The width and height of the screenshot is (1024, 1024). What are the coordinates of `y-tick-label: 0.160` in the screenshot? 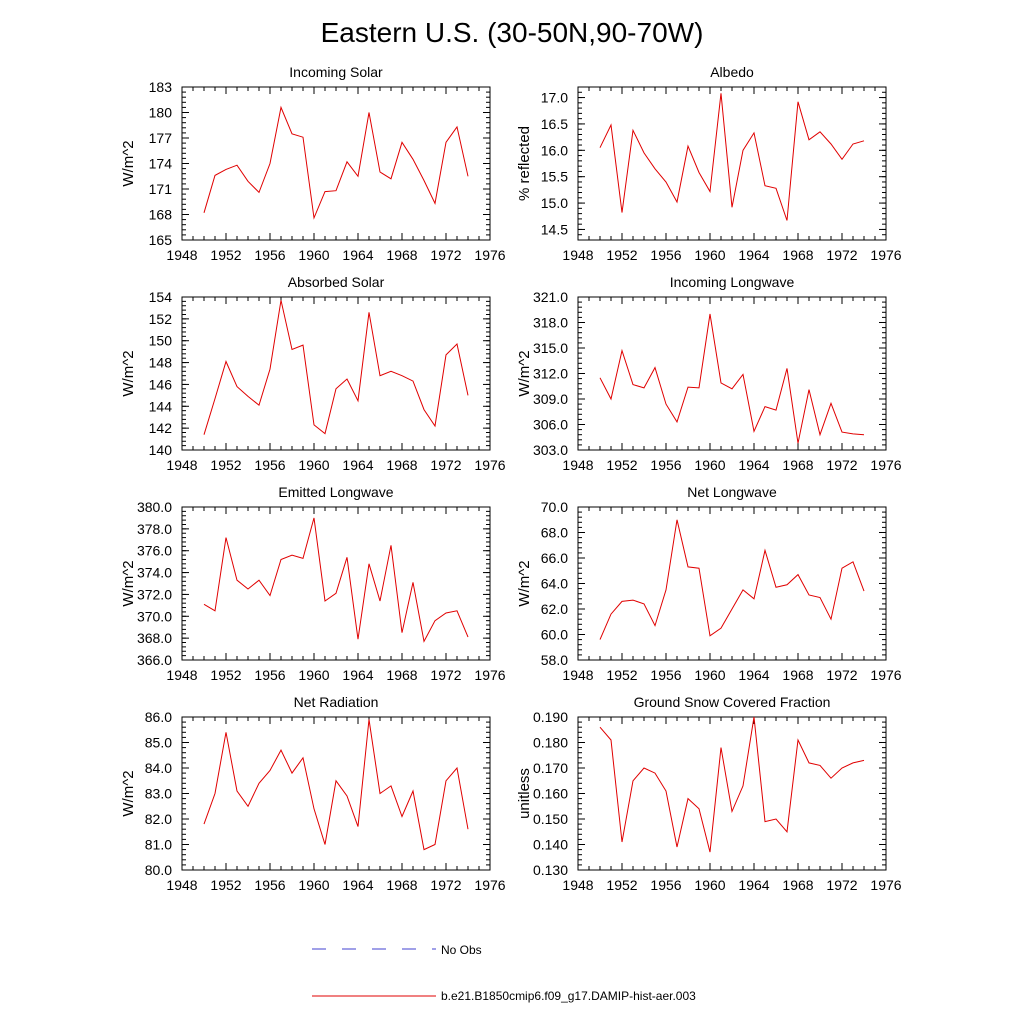 It's located at (550, 794).